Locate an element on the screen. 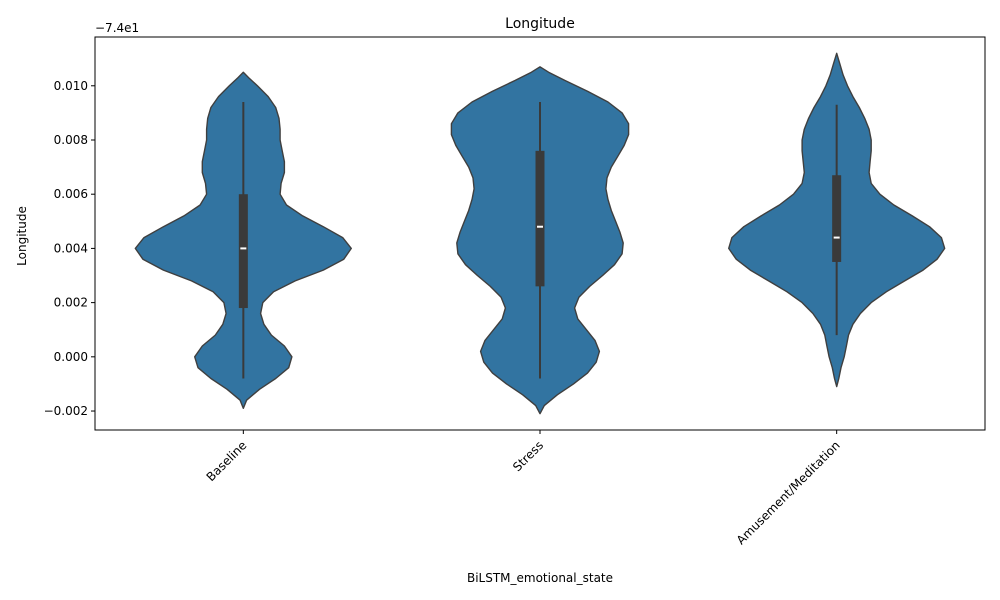  x-axis-label: BiLSTM_emotional_state is located at coordinates (540, 578).